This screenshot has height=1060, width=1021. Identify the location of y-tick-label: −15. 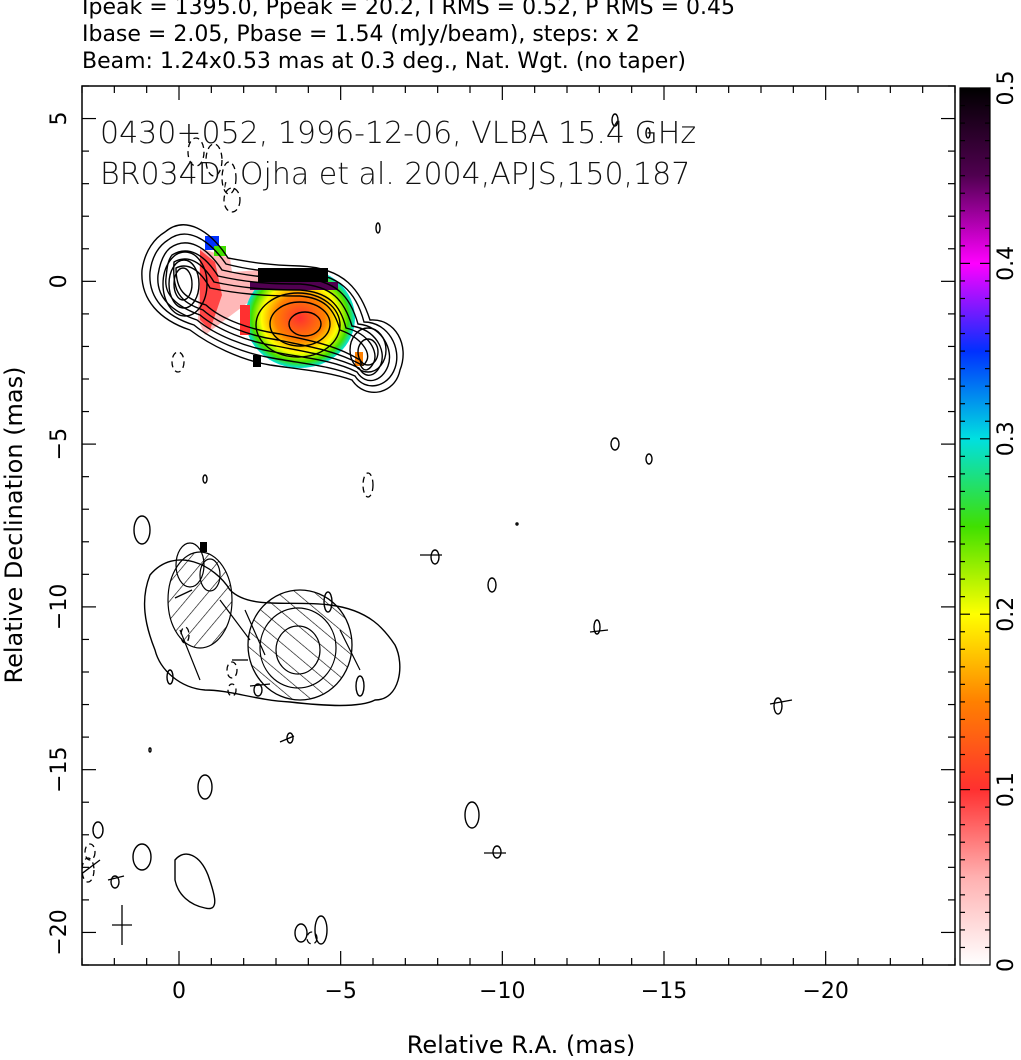
(59, 769).